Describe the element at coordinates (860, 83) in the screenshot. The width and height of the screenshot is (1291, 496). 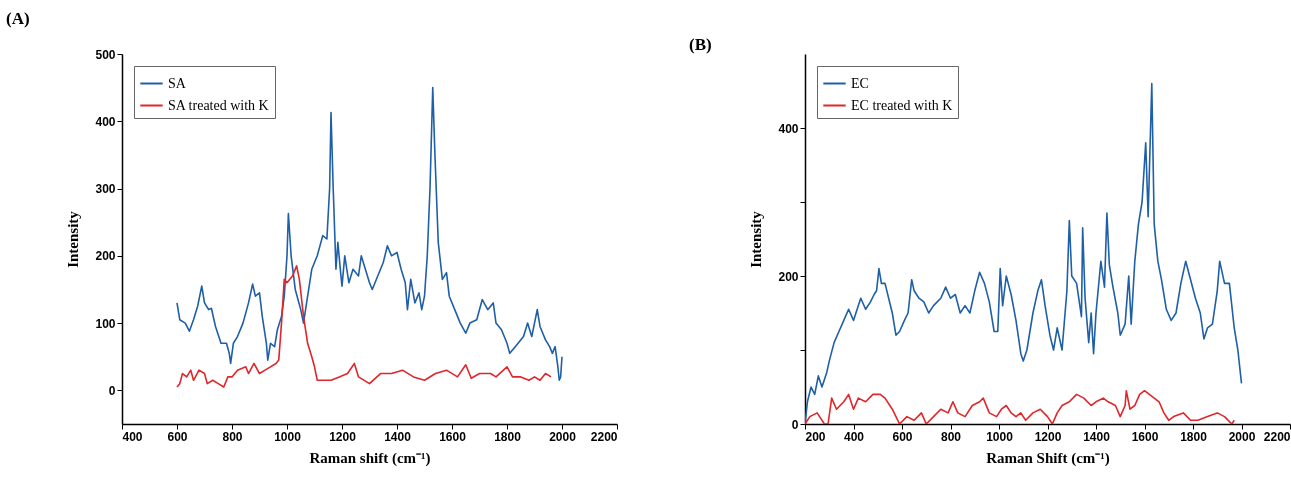
I see `legend-label: EC` at that location.